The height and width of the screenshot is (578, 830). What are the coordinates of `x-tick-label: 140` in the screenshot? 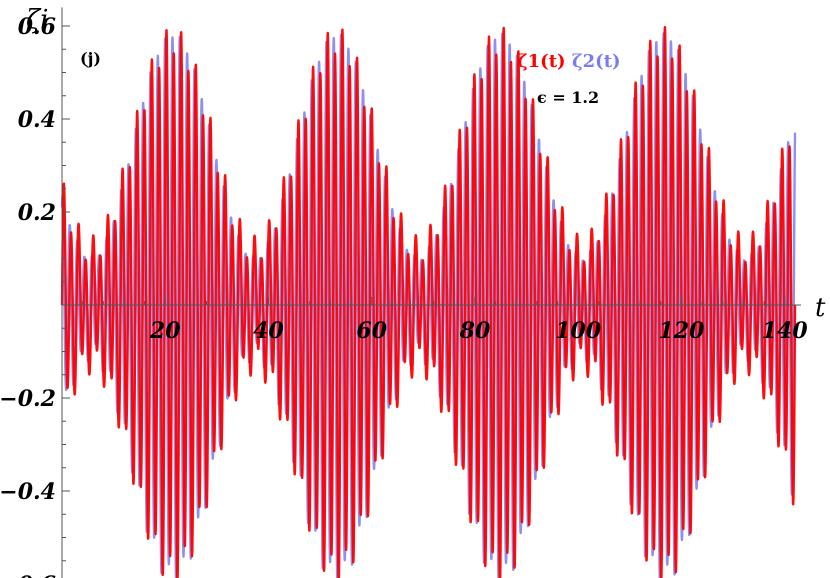 It's located at (785, 331).